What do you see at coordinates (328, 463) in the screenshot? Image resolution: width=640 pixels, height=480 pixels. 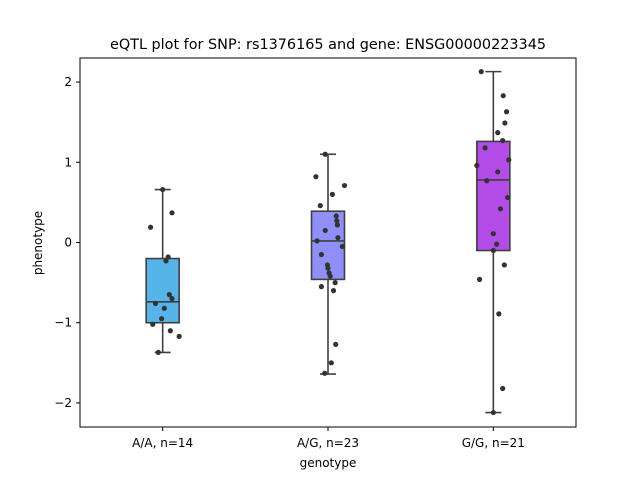 I see `x-axis-label: genotype` at bounding box center [328, 463].